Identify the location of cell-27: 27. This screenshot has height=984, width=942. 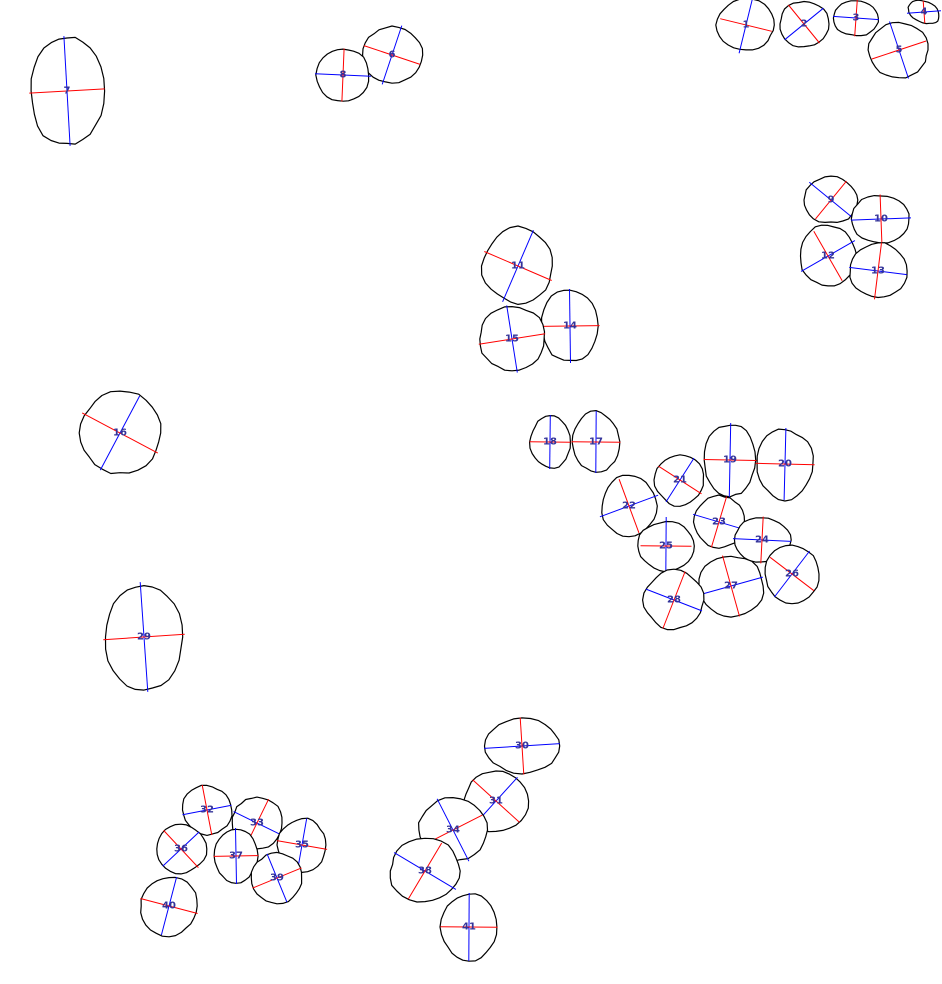
(731, 586).